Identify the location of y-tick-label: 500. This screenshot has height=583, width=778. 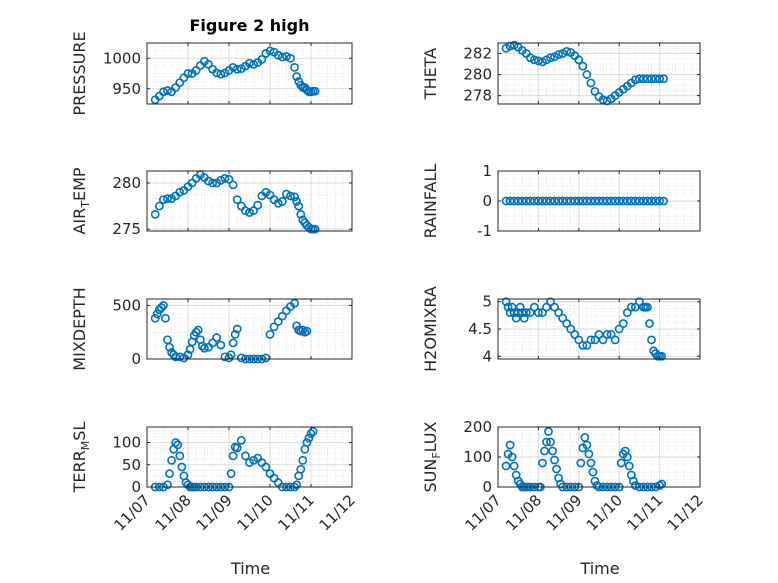
(126, 305).